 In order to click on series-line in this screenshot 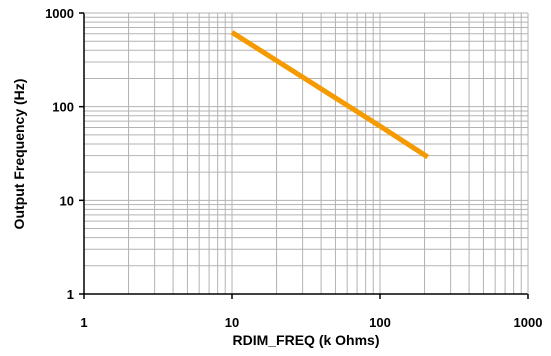, I will do `click(330, 95)`.